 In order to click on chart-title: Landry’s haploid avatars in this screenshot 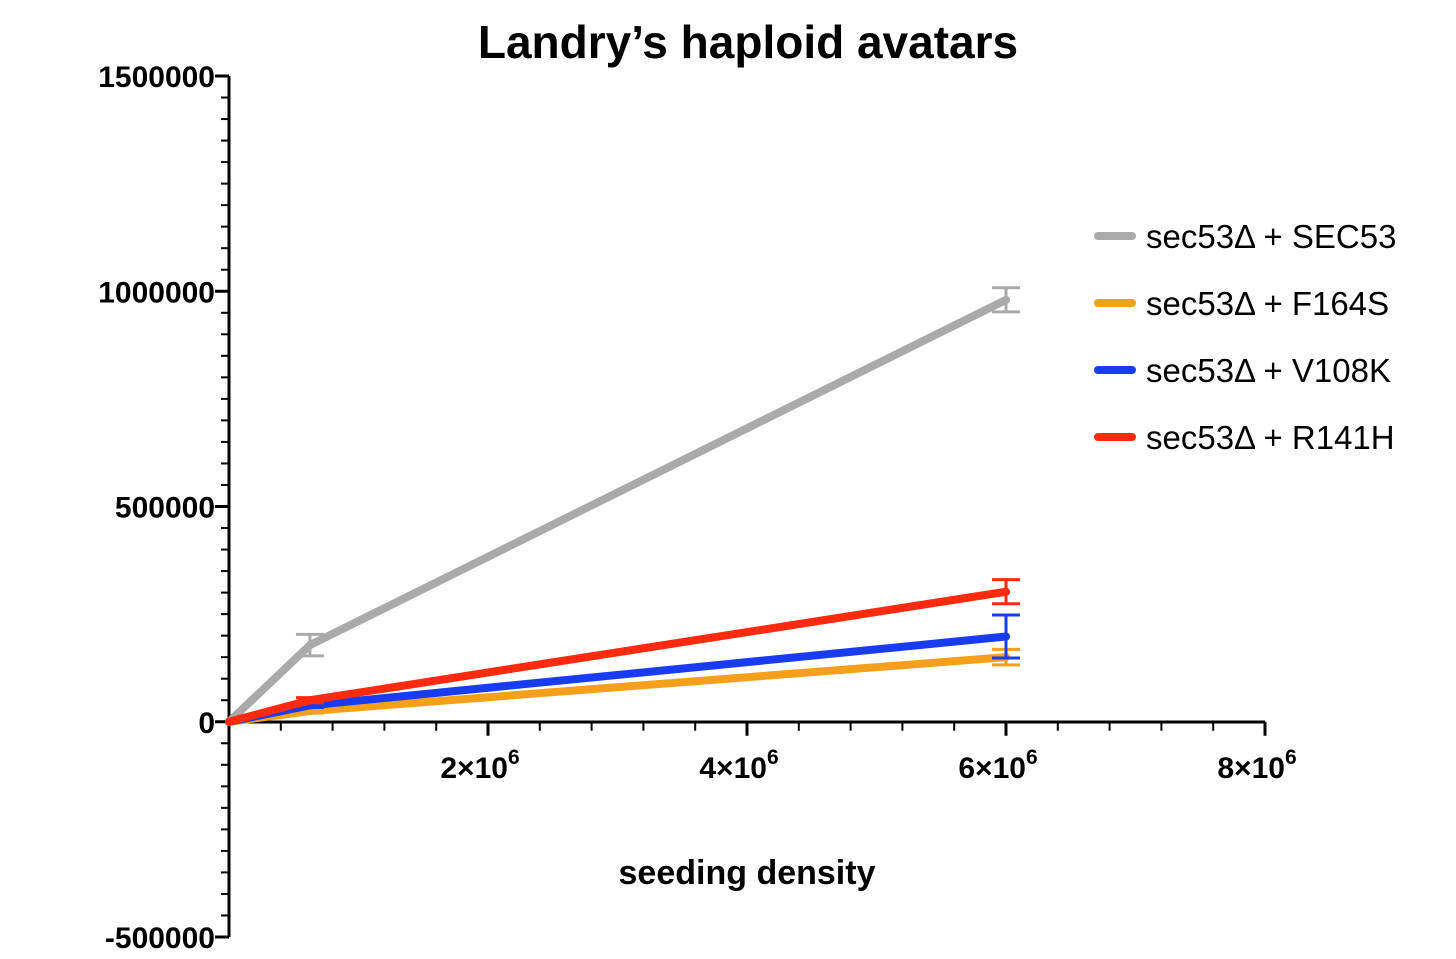, I will do `click(748, 42)`.